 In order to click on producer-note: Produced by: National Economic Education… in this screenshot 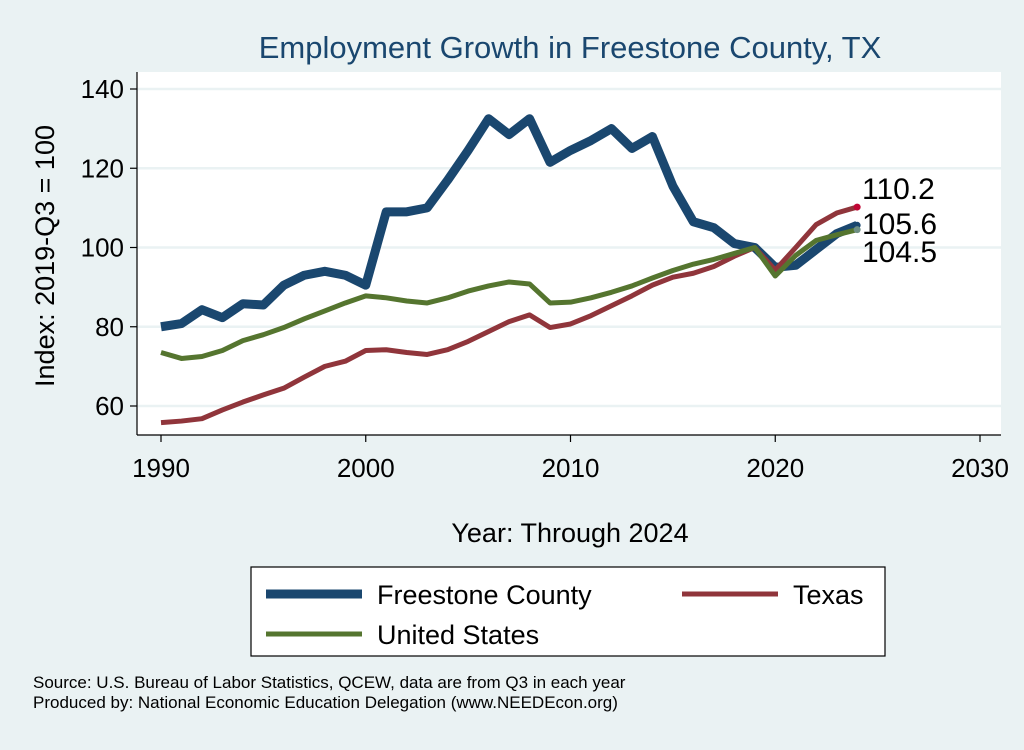, I will do `click(325, 702)`.